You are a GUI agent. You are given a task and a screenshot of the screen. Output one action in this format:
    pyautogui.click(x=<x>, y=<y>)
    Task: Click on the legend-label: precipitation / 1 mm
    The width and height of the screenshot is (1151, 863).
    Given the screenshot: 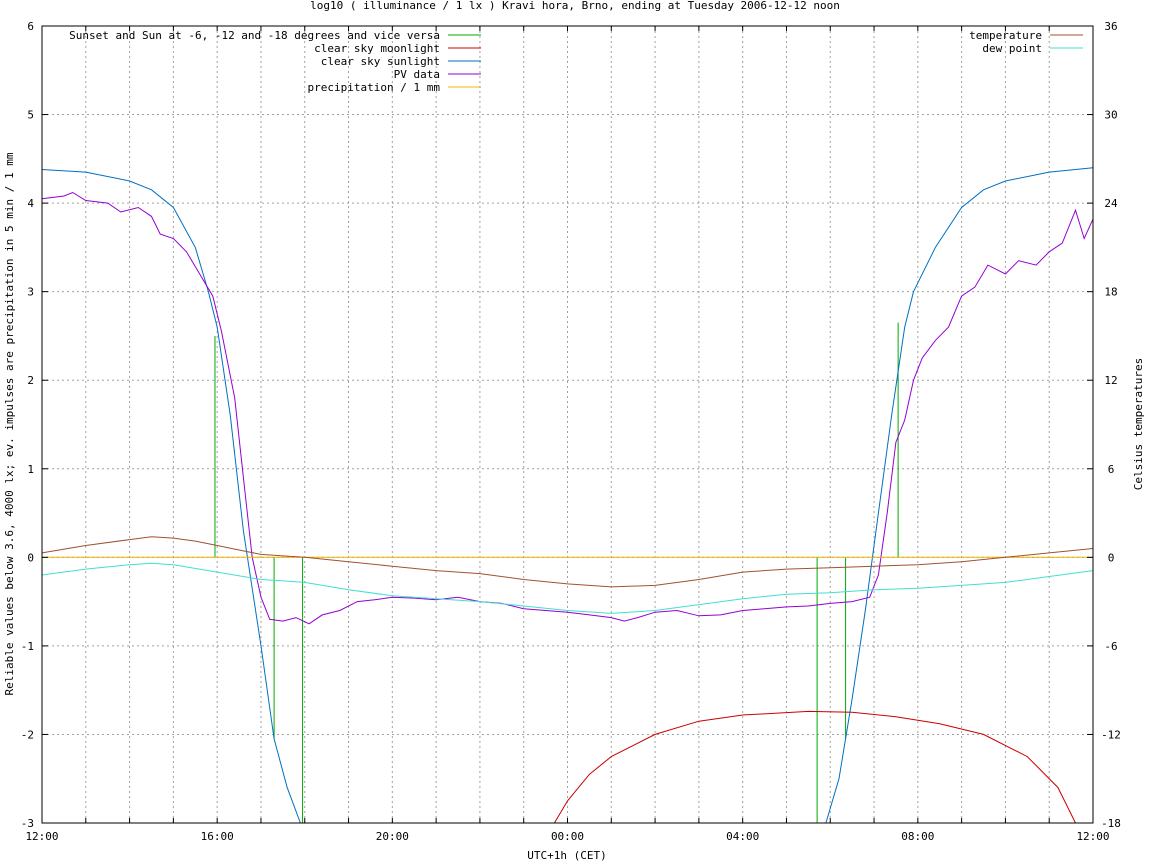 What is the action you would take?
    pyautogui.click(x=374, y=87)
    